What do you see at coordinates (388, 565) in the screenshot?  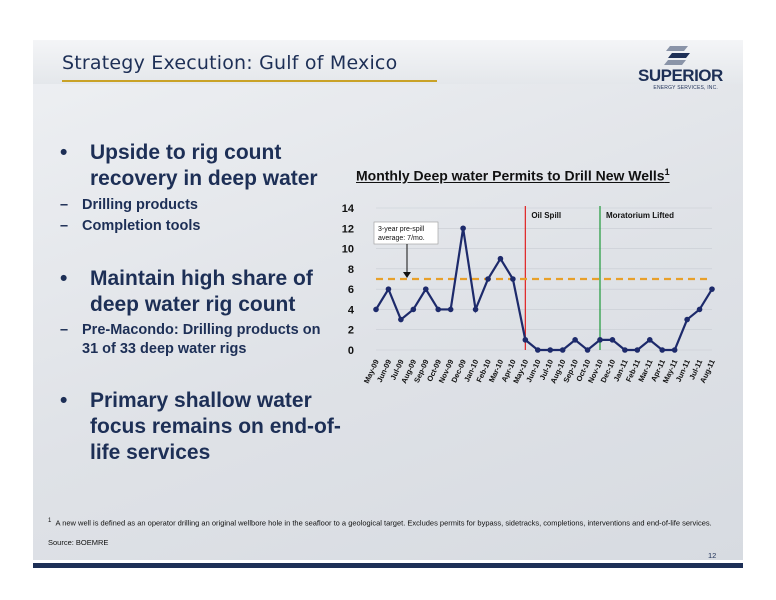 I see `bottom-bar` at bounding box center [388, 565].